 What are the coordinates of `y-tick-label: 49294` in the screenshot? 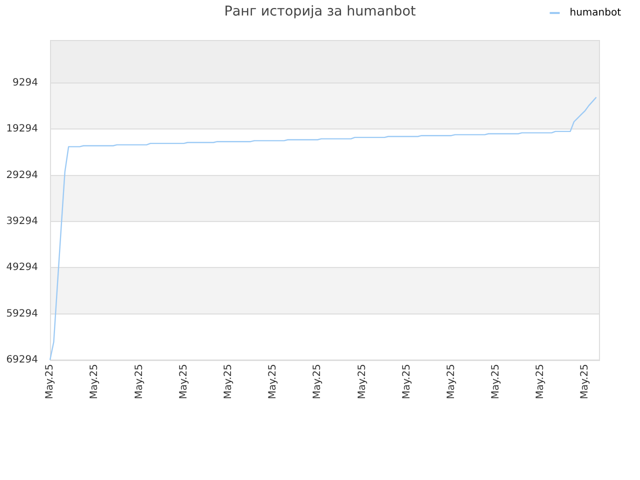 It's located at (22, 268).